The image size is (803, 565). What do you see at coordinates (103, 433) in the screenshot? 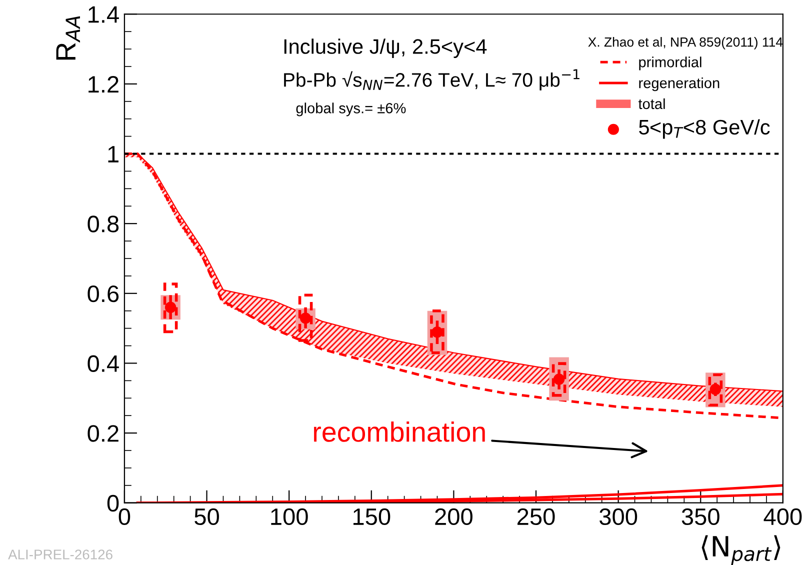
I see `y-tick-label: 0.2` at bounding box center [103, 433].